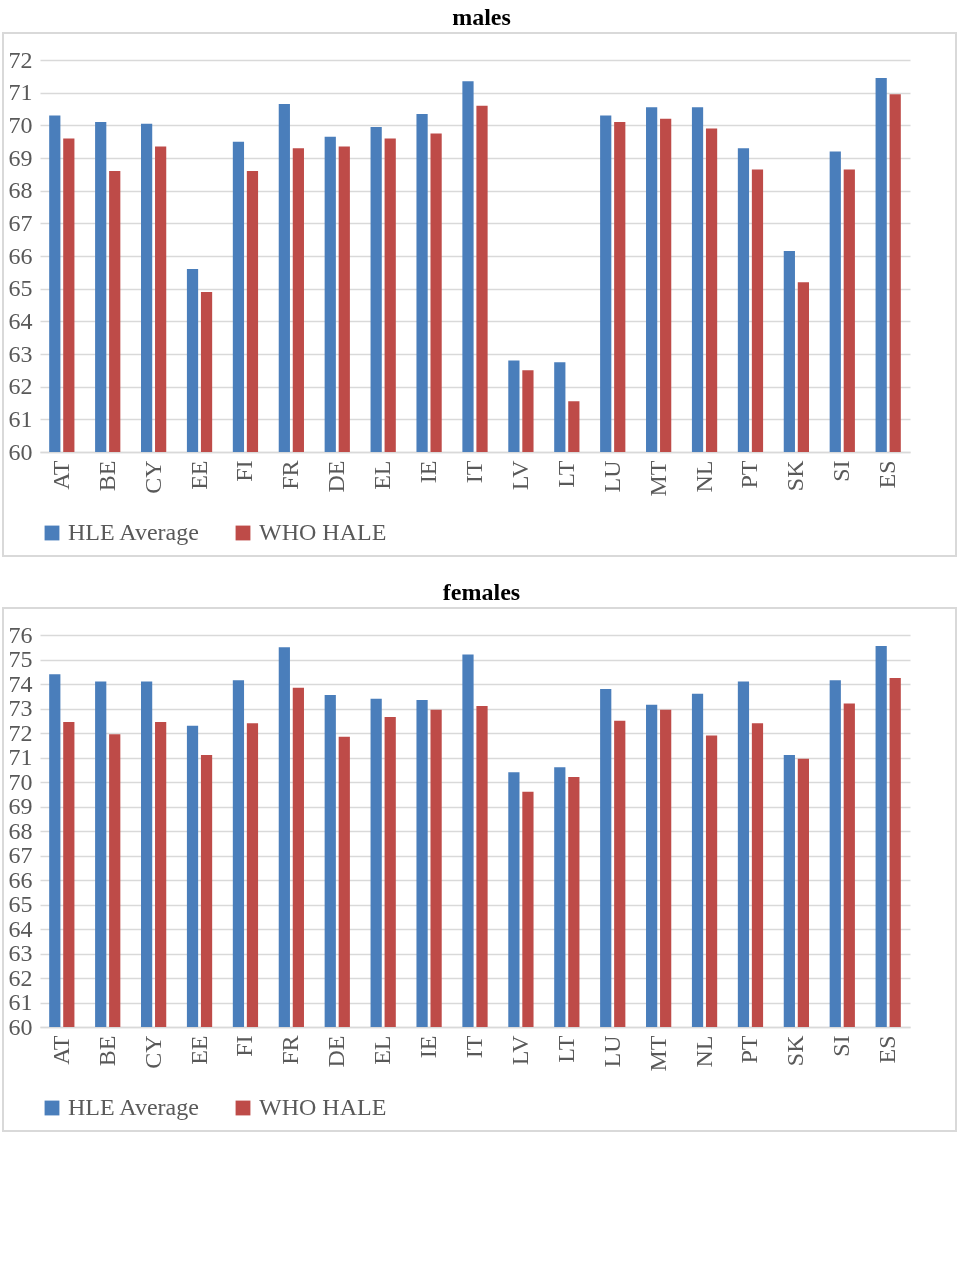 The width and height of the screenshot is (963, 1282). I want to click on y-tick-label: 75, so click(20, 659).